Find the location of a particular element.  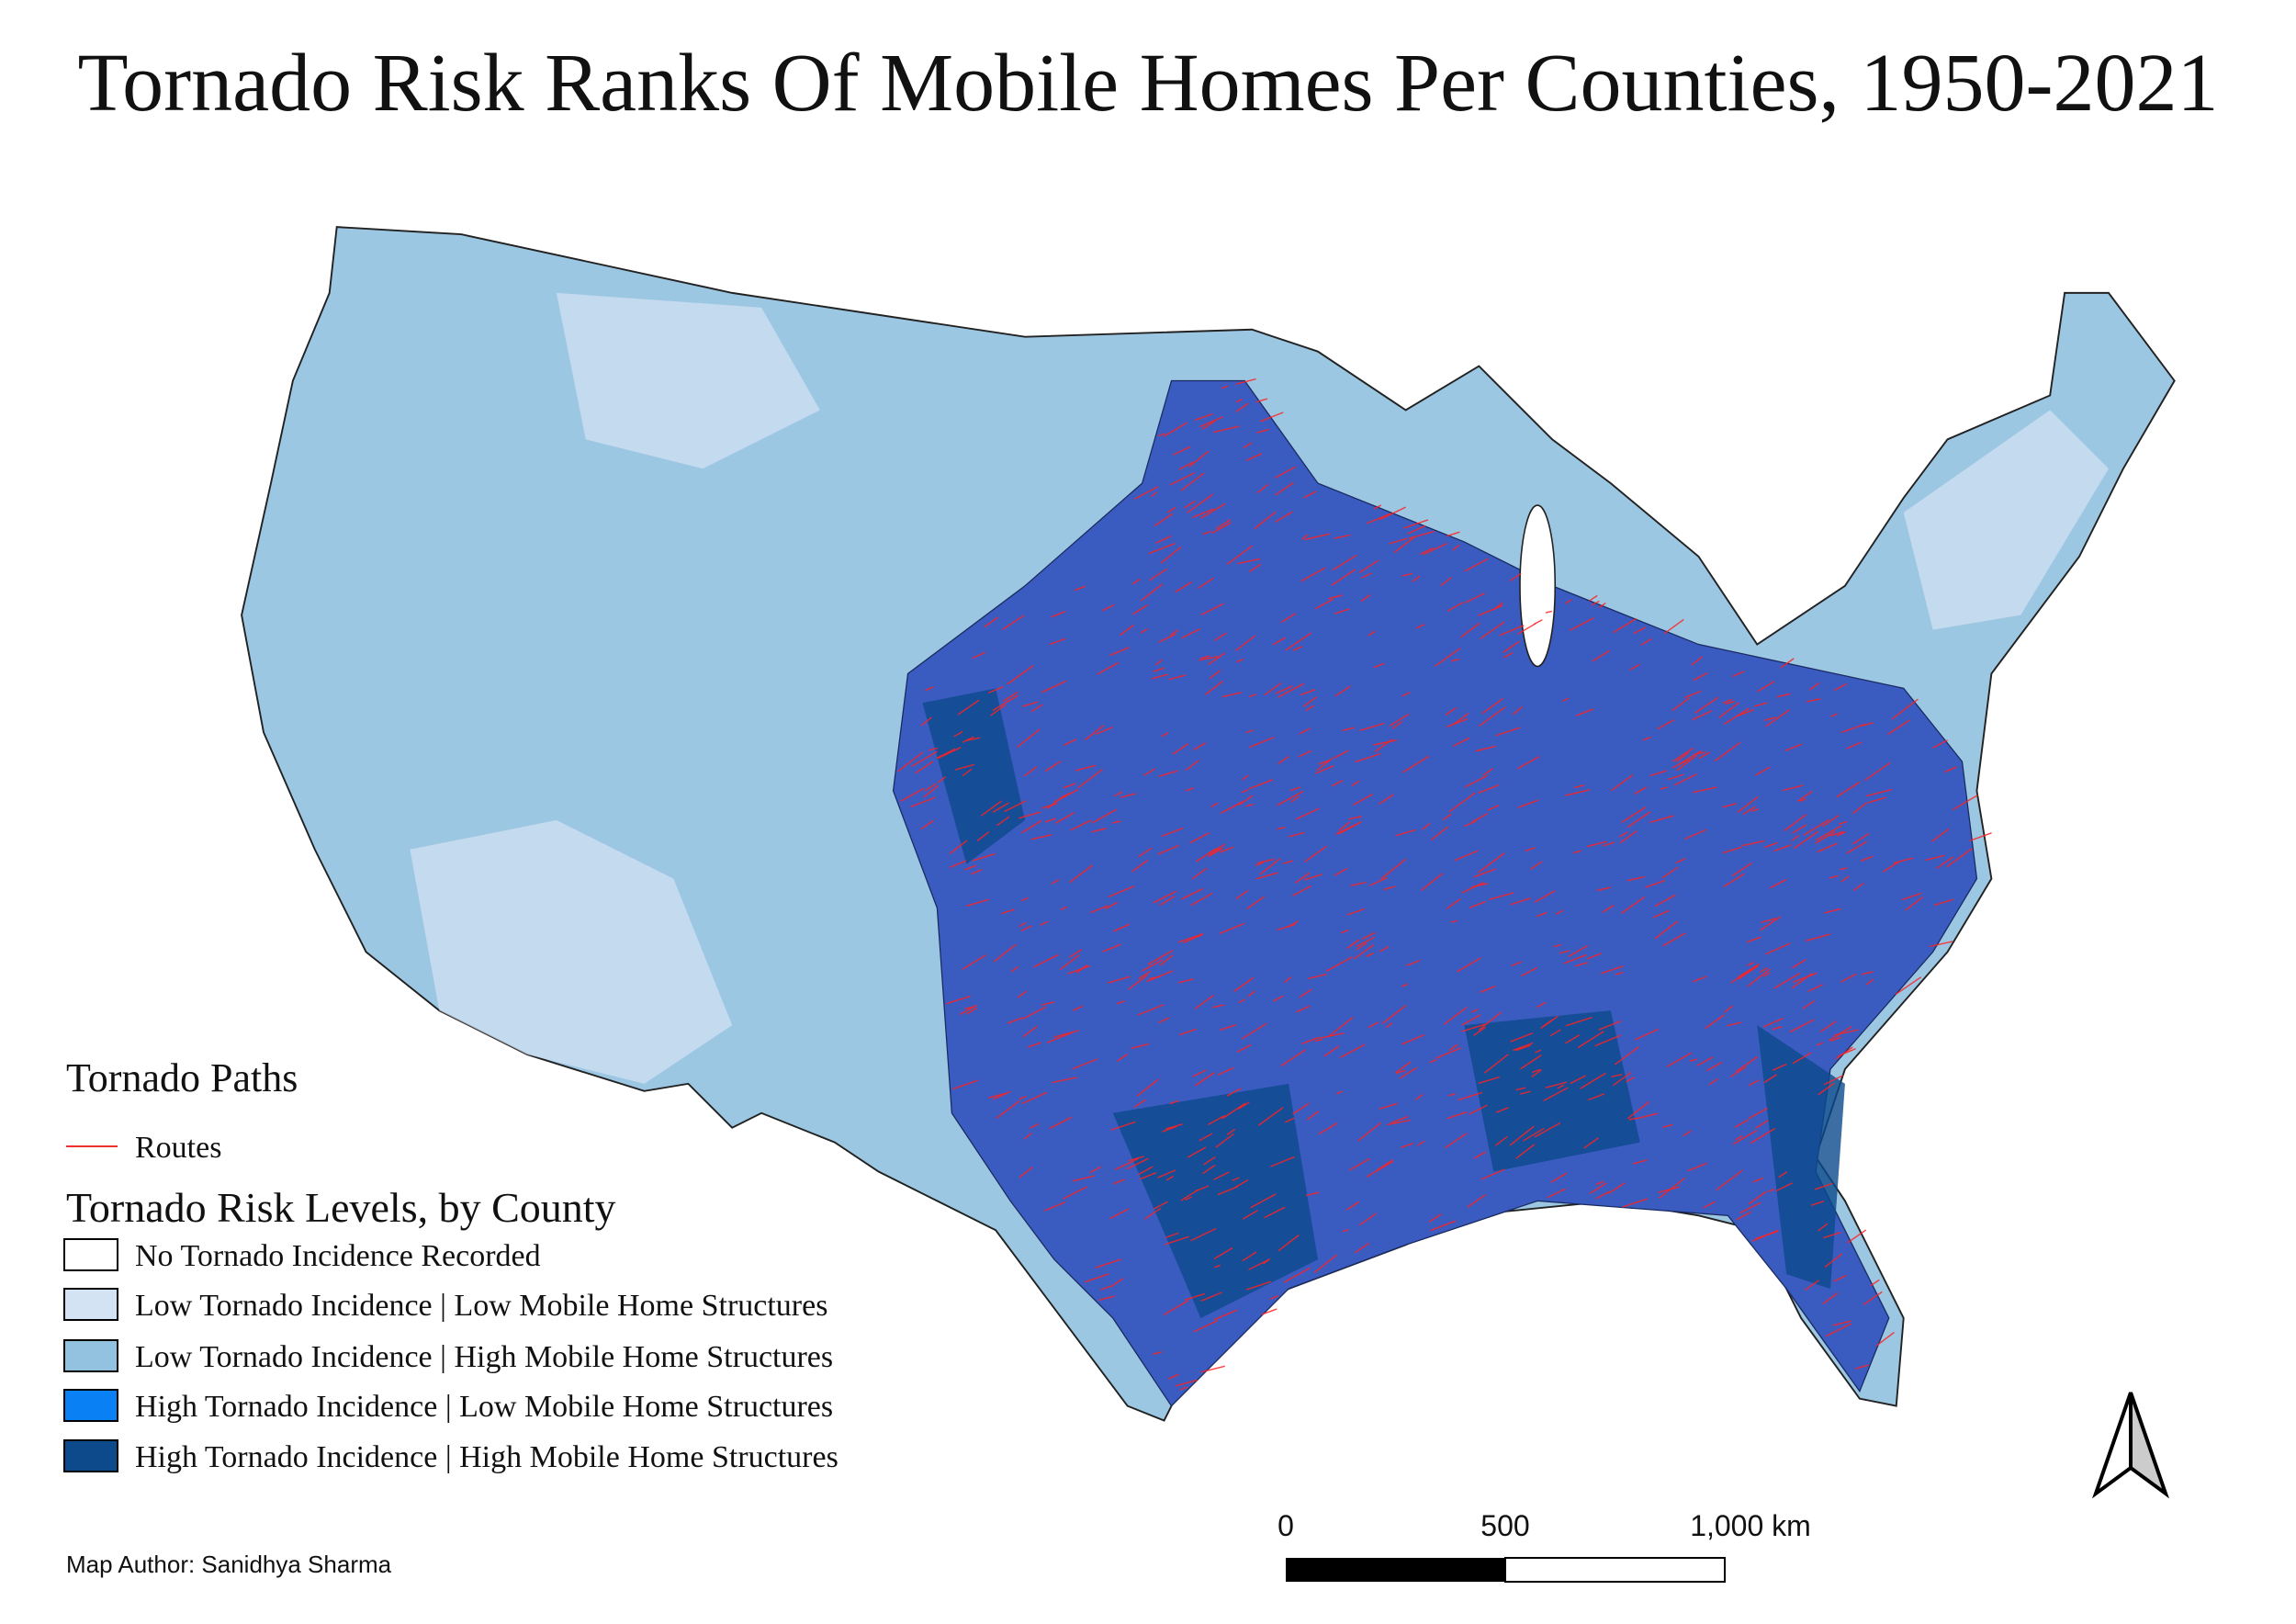

legend-risk-title: Tornado Risk Levels, by County is located at coordinates (341, 1207).